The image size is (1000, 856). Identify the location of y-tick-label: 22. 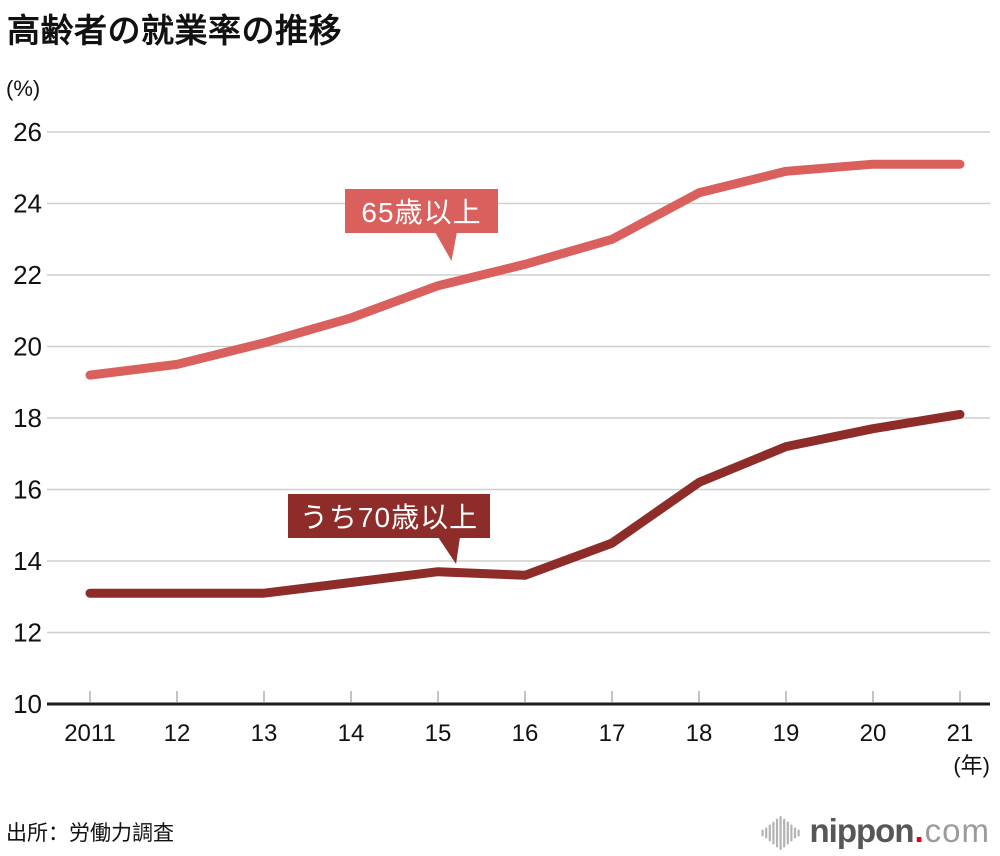
(27, 275).